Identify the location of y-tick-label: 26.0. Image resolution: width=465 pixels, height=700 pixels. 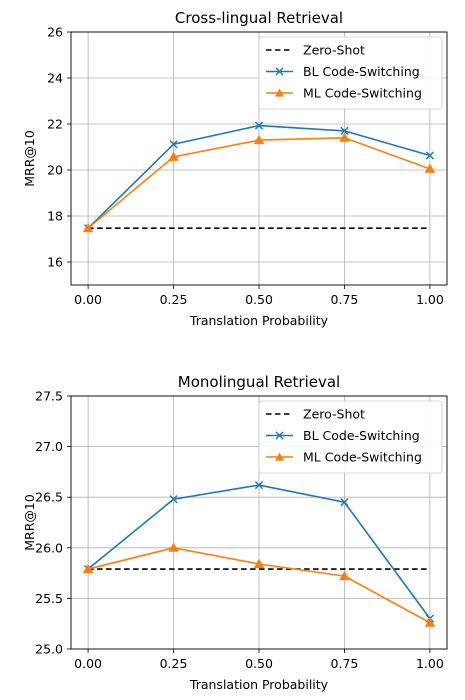
(49, 547).